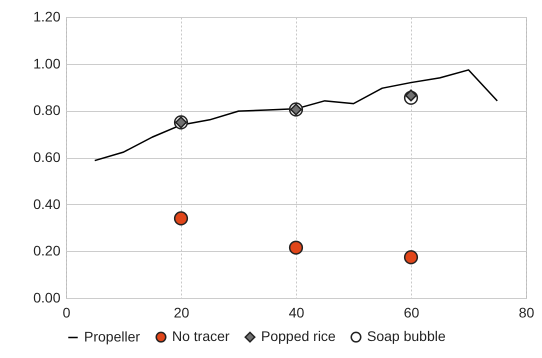  I want to click on x-tick-label: 0, so click(66, 312).